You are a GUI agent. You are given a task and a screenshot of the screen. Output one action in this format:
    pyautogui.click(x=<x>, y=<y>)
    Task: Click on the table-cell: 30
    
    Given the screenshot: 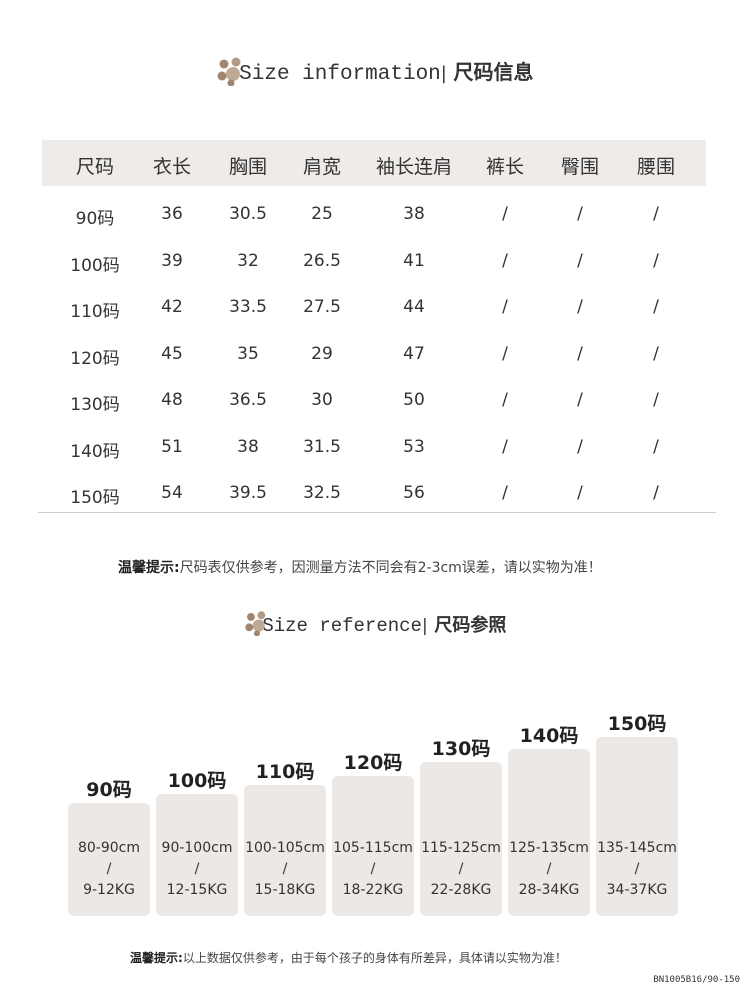 What is the action you would take?
    pyautogui.click(x=322, y=400)
    